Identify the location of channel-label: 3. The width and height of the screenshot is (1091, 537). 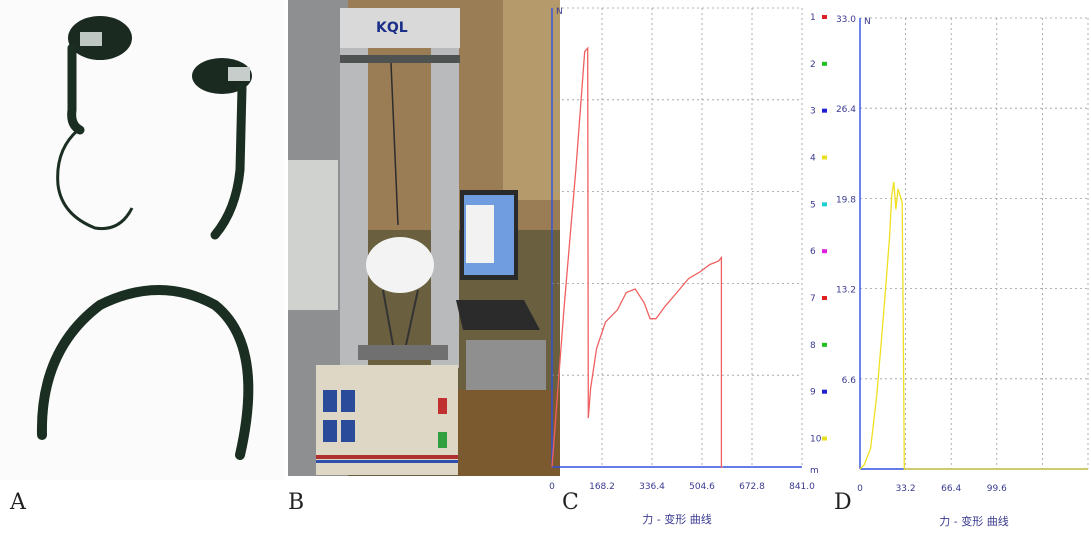
(813, 112).